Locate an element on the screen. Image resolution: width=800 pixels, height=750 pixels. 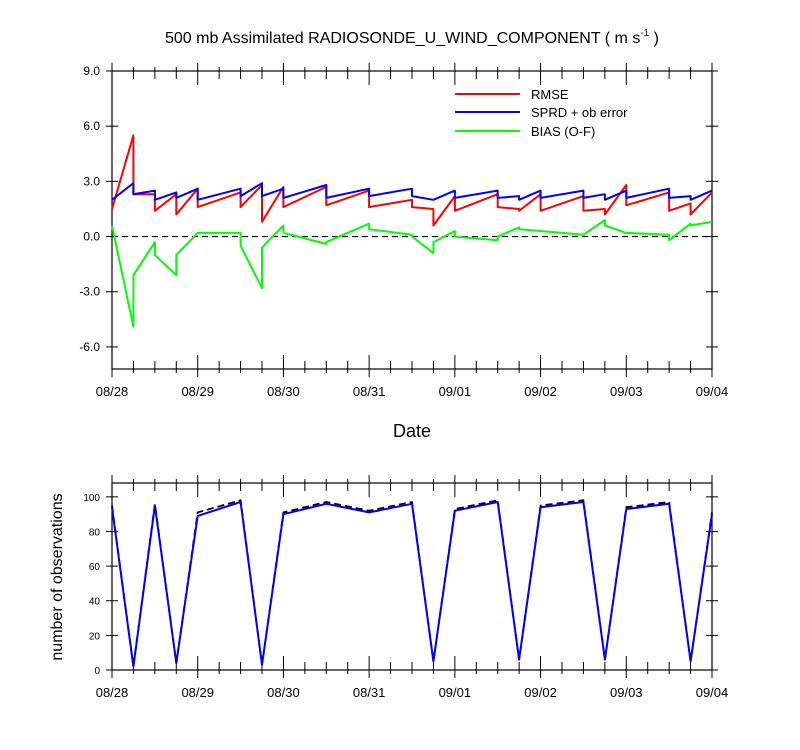
figure-title-superscript: -1 is located at coordinates (644, 33).